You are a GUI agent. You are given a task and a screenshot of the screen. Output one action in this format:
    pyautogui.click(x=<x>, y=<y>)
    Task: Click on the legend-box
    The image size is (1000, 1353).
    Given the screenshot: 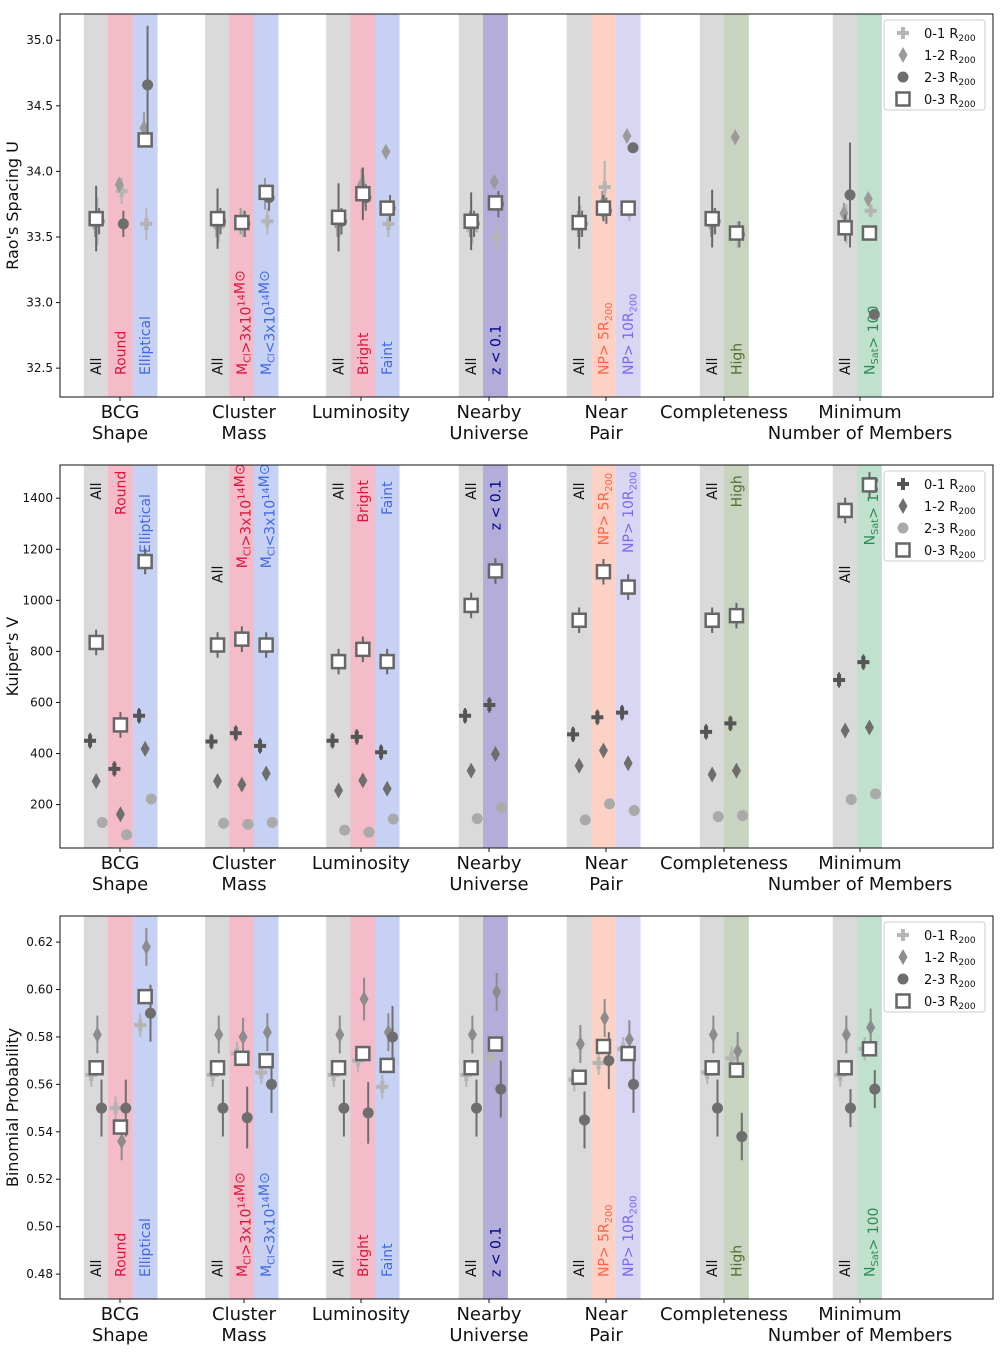 What is the action you would take?
    pyautogui.click(x=934, y=516)
    